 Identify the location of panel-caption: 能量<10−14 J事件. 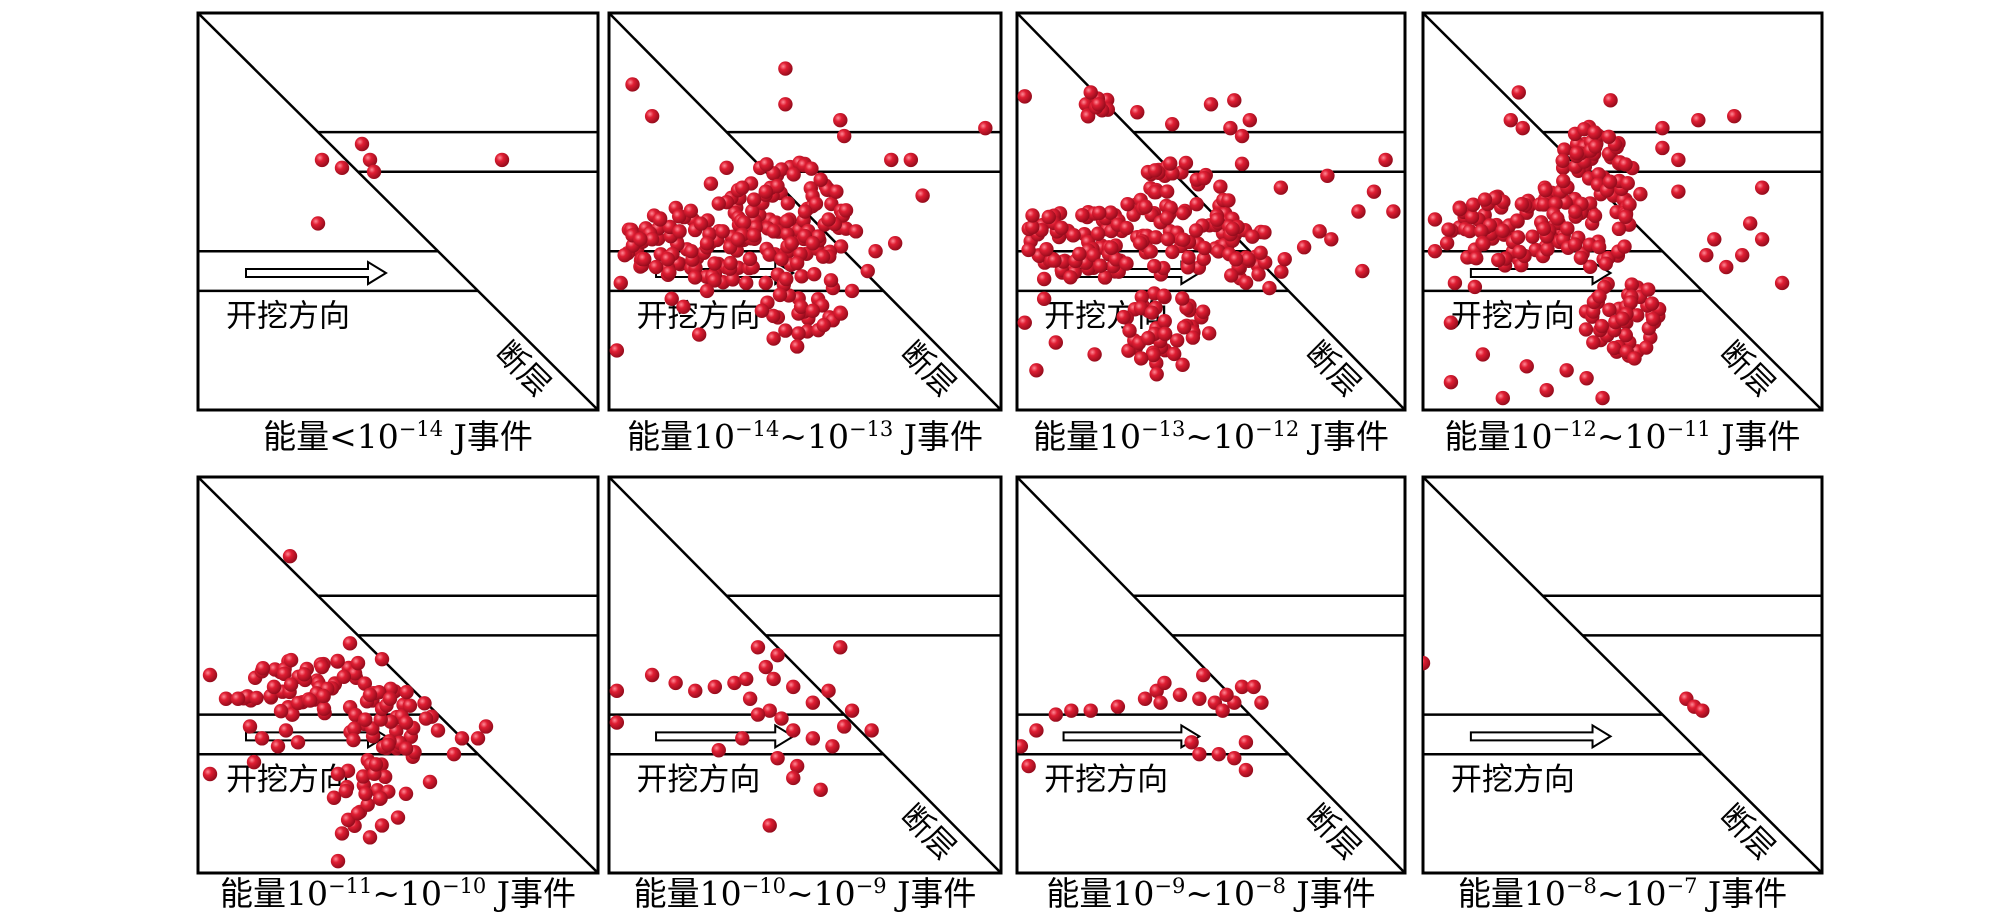
(398, 436).